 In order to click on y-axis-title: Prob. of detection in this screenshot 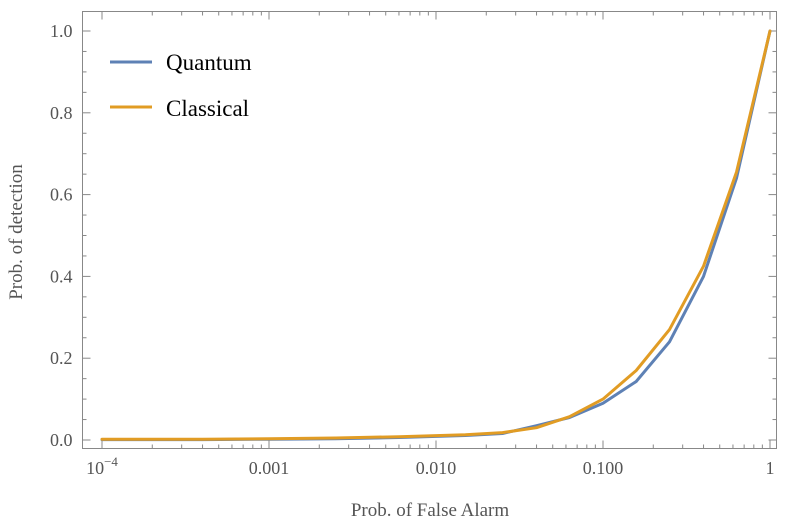, I will do `click(16, 232)`.